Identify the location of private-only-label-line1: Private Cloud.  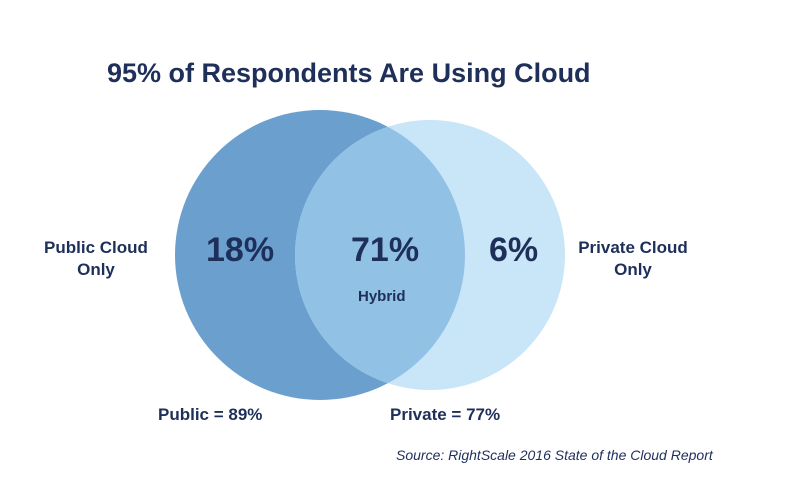
(633, 247).